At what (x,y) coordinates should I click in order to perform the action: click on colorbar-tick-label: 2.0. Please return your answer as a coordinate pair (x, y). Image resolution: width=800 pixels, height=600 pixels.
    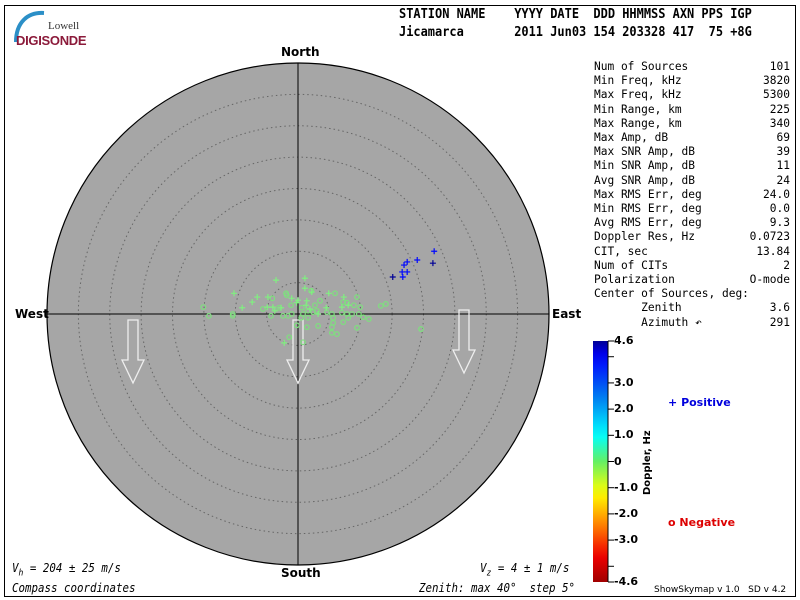
    Looking at the image, I should click on (624, 409).